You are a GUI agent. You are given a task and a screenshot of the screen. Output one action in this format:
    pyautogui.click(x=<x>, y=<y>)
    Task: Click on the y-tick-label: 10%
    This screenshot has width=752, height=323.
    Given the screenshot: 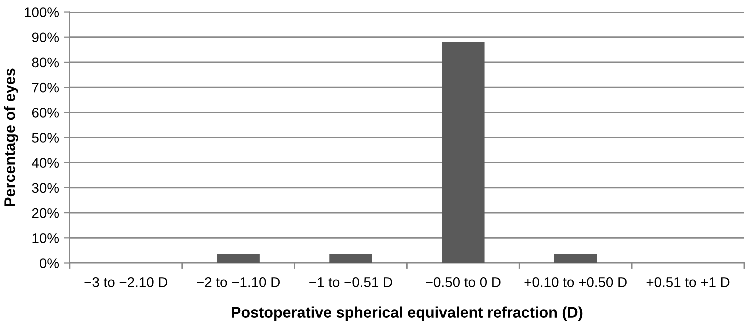 What is the action you would take?
    pyautogui.click(x=46, y=238)
    